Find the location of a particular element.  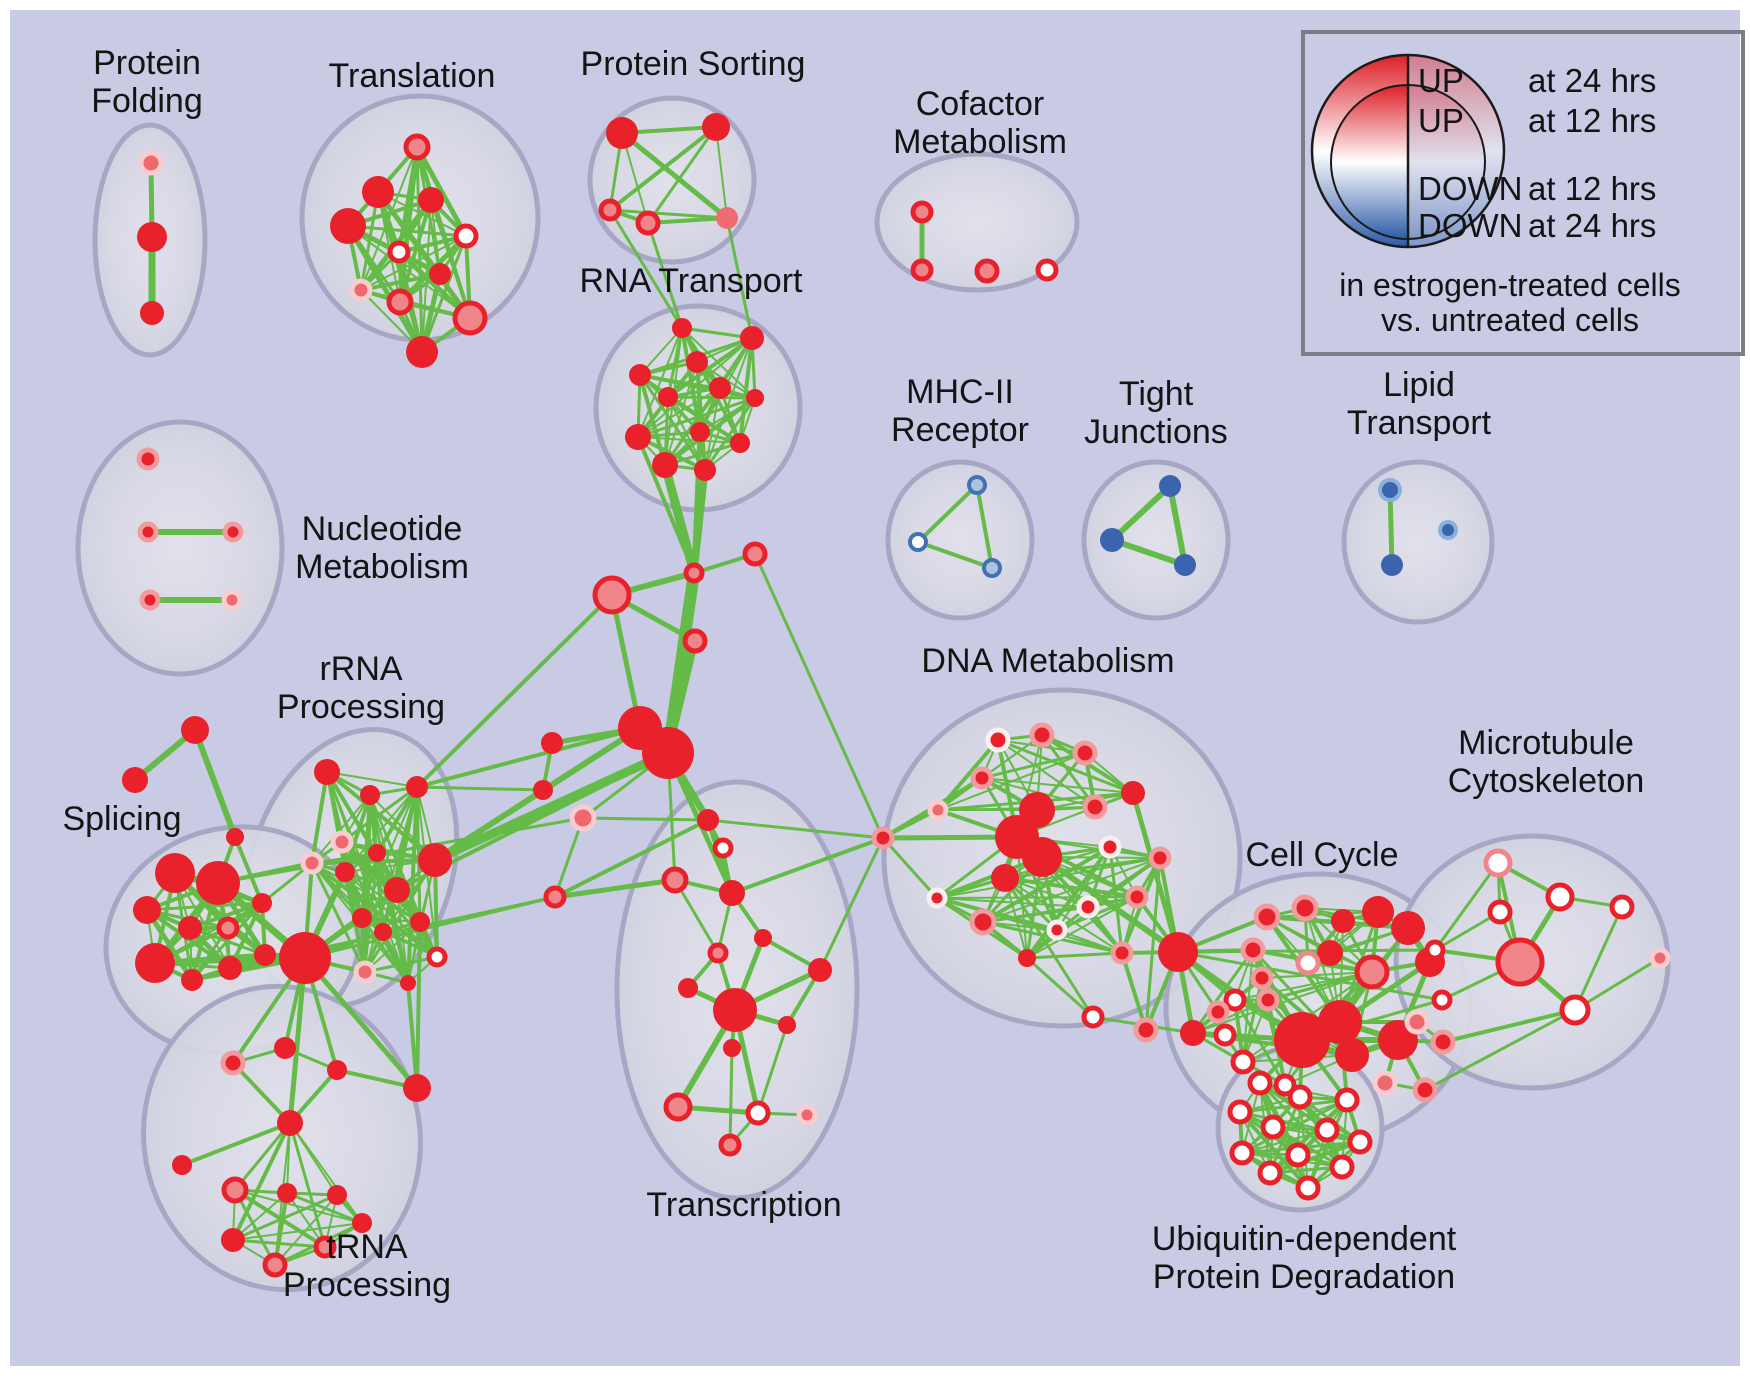

node-tn4 is located at coordinates (285, 1048).